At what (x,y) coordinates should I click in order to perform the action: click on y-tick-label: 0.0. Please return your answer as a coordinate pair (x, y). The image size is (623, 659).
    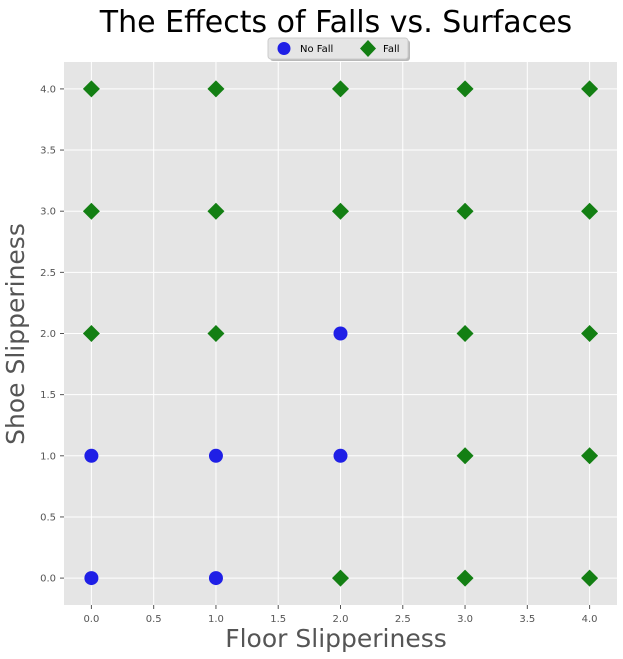
    Looking at the image, I should click on (48, 579).